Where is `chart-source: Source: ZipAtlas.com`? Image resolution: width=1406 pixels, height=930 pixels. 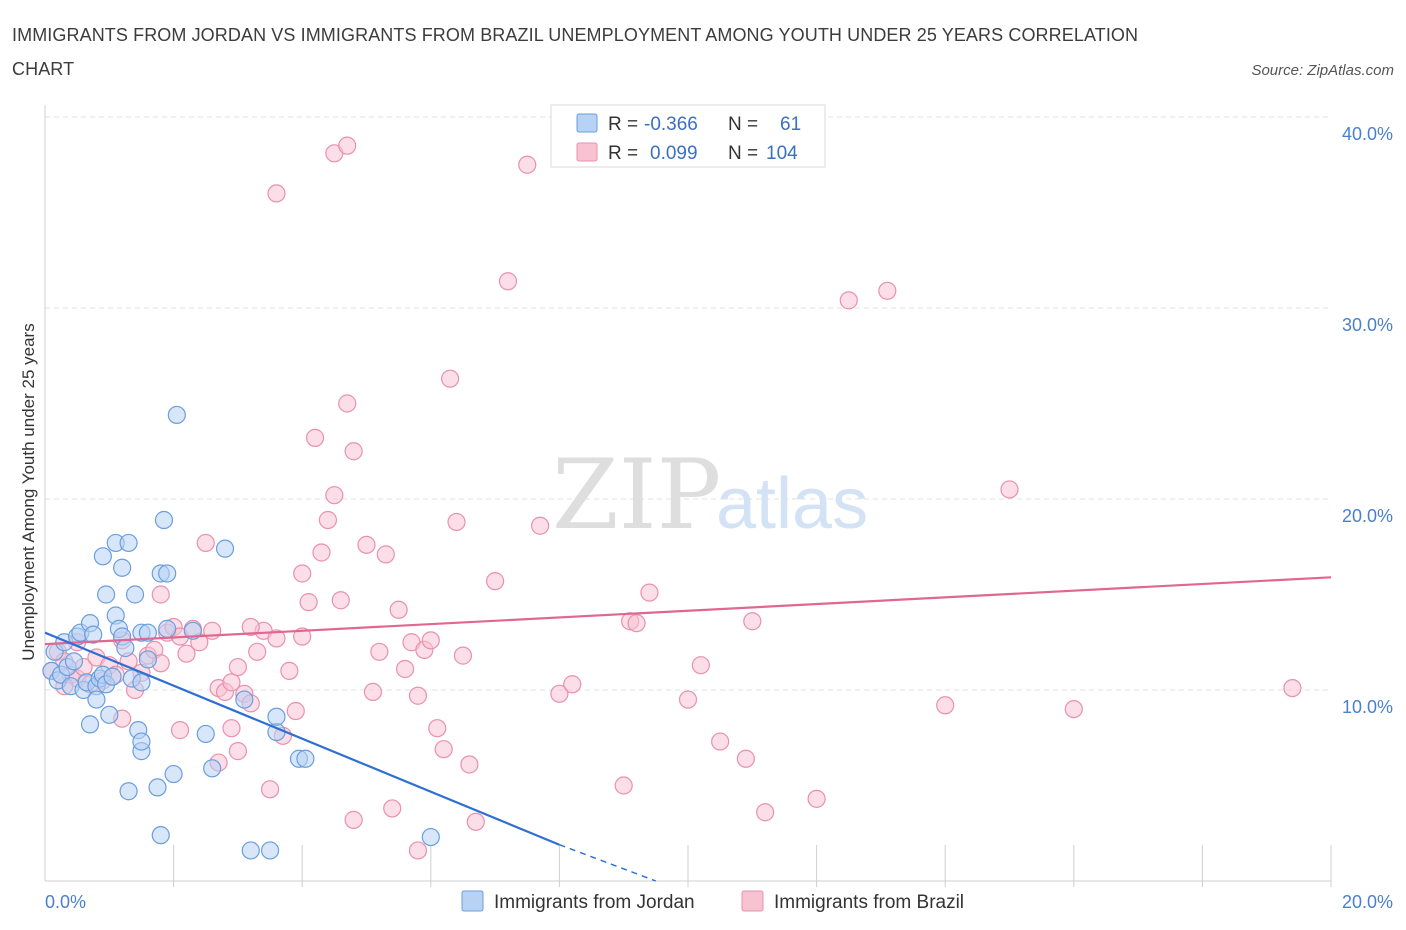 chart-source: Source: ZipAtlas.com is located at coordinates (1322, 70).